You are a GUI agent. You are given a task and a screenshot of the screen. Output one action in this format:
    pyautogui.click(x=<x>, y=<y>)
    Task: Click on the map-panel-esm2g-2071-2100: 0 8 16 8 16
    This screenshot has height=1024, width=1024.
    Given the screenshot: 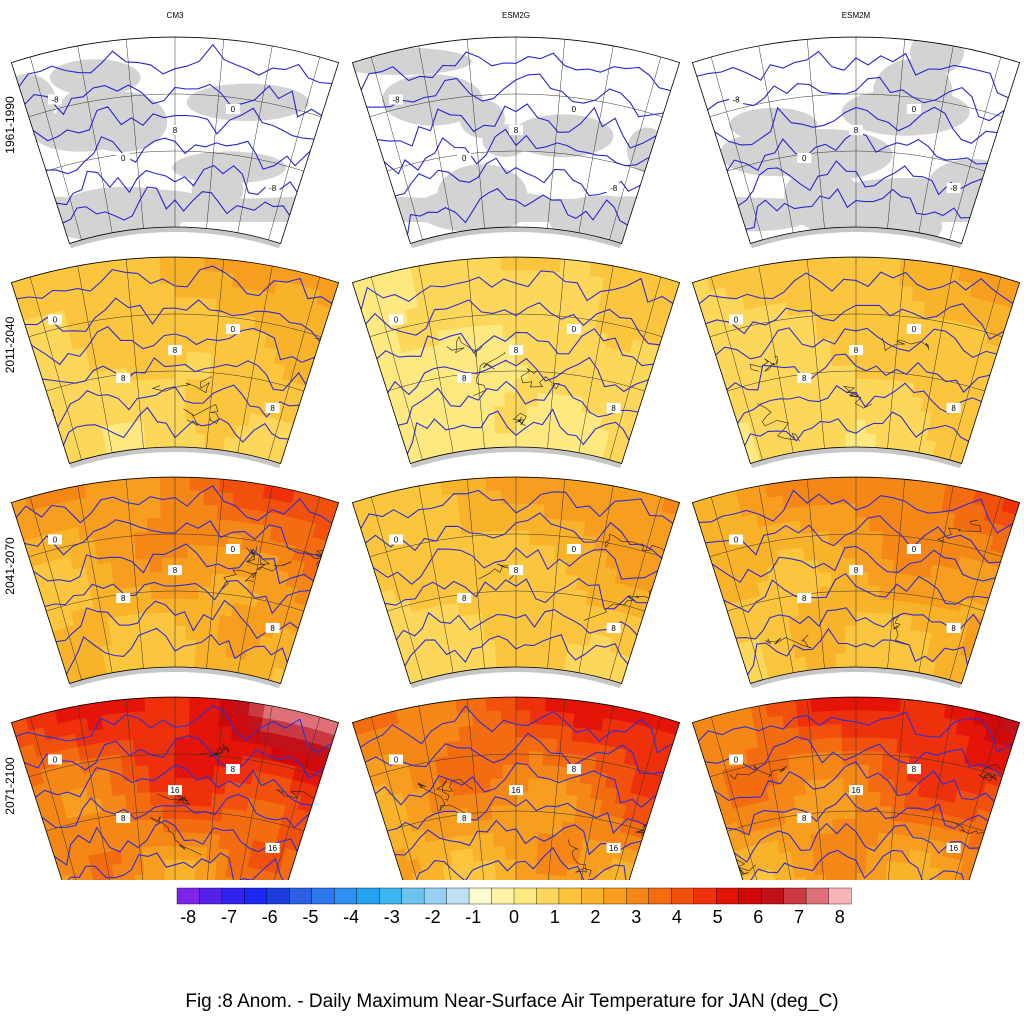 What is the action you would take?
    pyautogui.click(x=516, y=788)
    